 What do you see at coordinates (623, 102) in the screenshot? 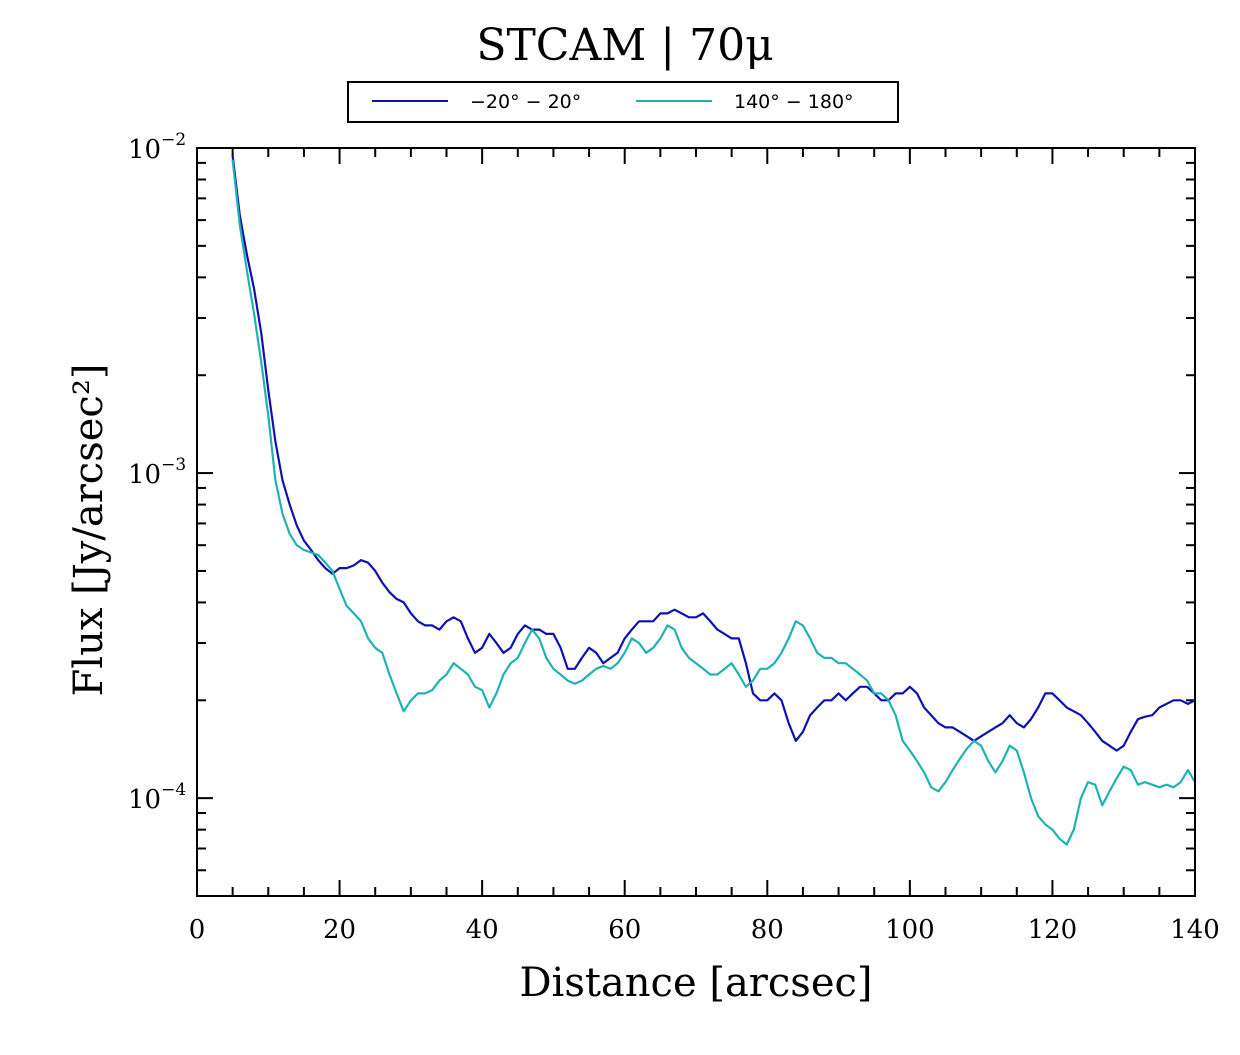
I see `legend: −20° − 20° 140° − 180°` at bounding box center [623, 102].